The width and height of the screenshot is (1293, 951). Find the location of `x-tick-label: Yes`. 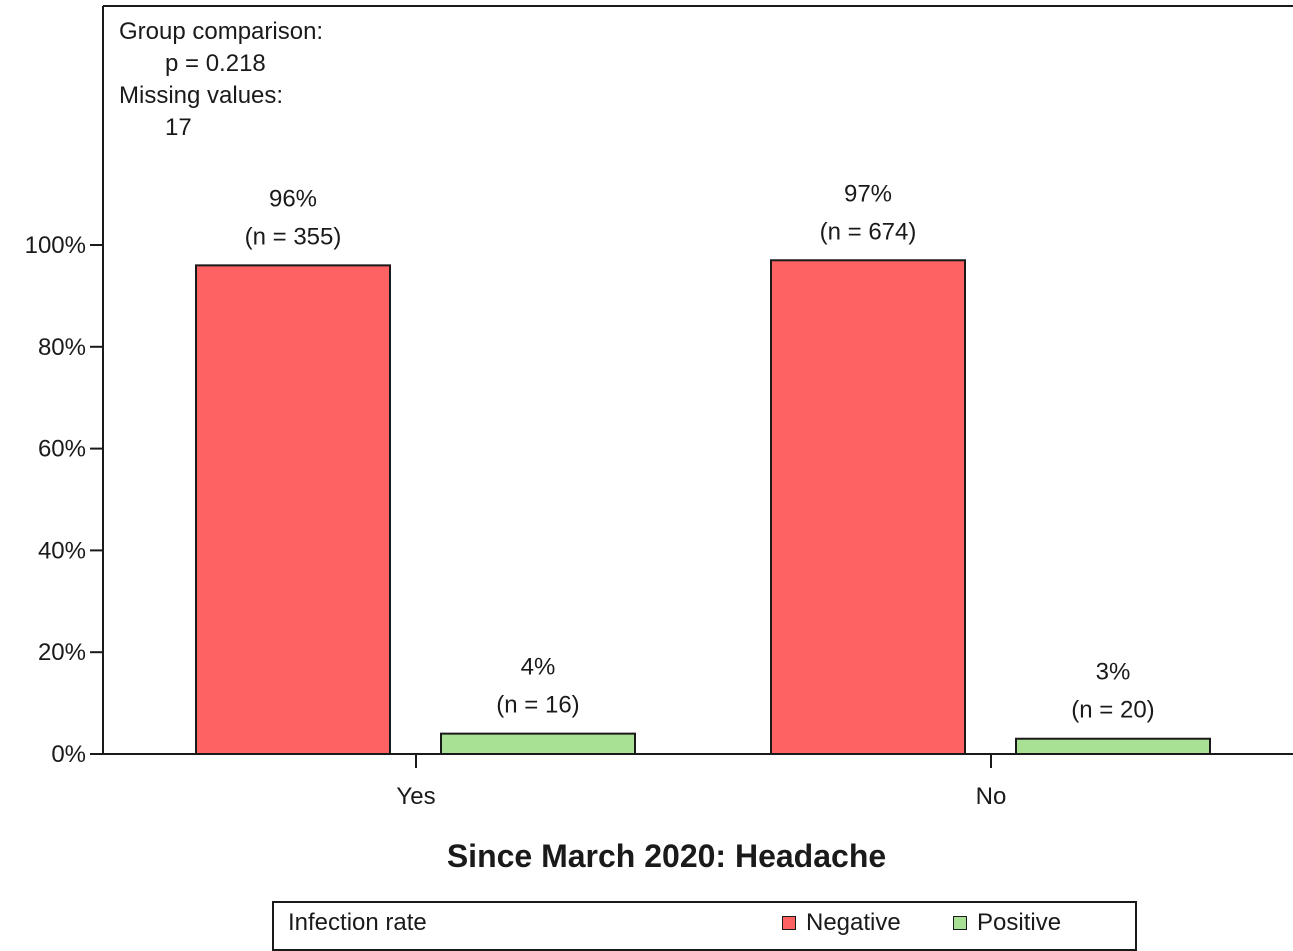

x-tick-label: Yes is located at coordinates (415, 796).